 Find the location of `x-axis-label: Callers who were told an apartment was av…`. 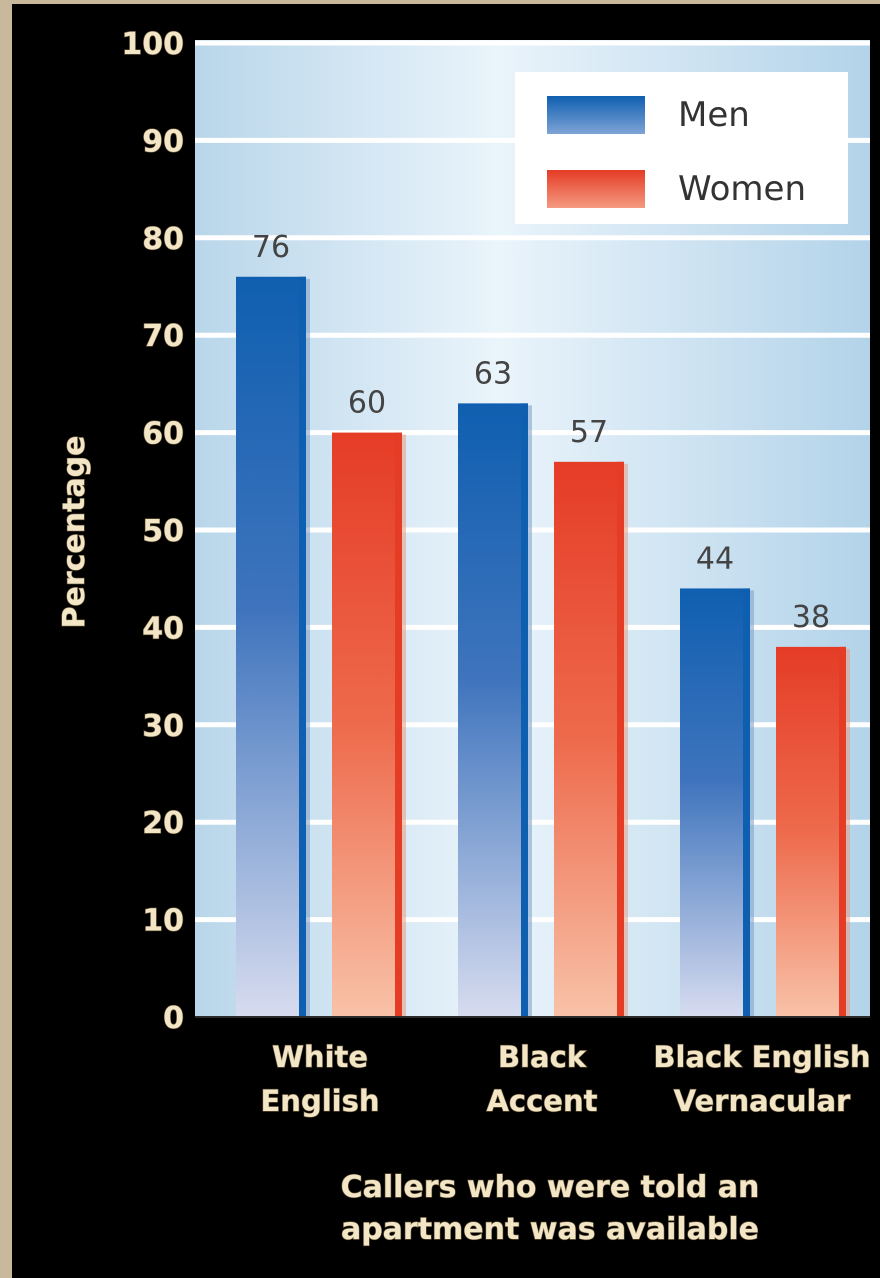

x-axis-label: Callers who were told an apartment was av… is located at coordinates (550, 1208).